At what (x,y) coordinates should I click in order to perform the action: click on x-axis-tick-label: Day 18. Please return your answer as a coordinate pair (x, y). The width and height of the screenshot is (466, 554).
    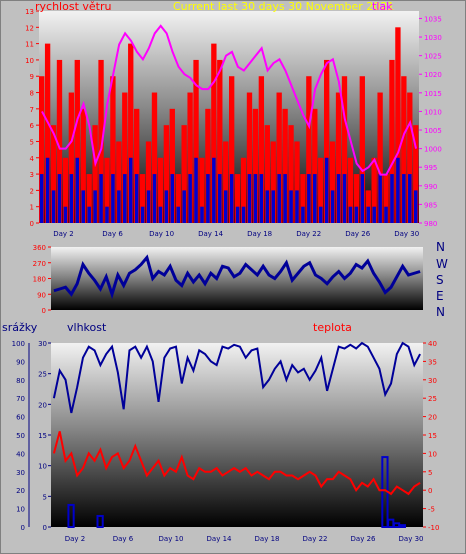
    Looking at the image, I should click on (259, 234).